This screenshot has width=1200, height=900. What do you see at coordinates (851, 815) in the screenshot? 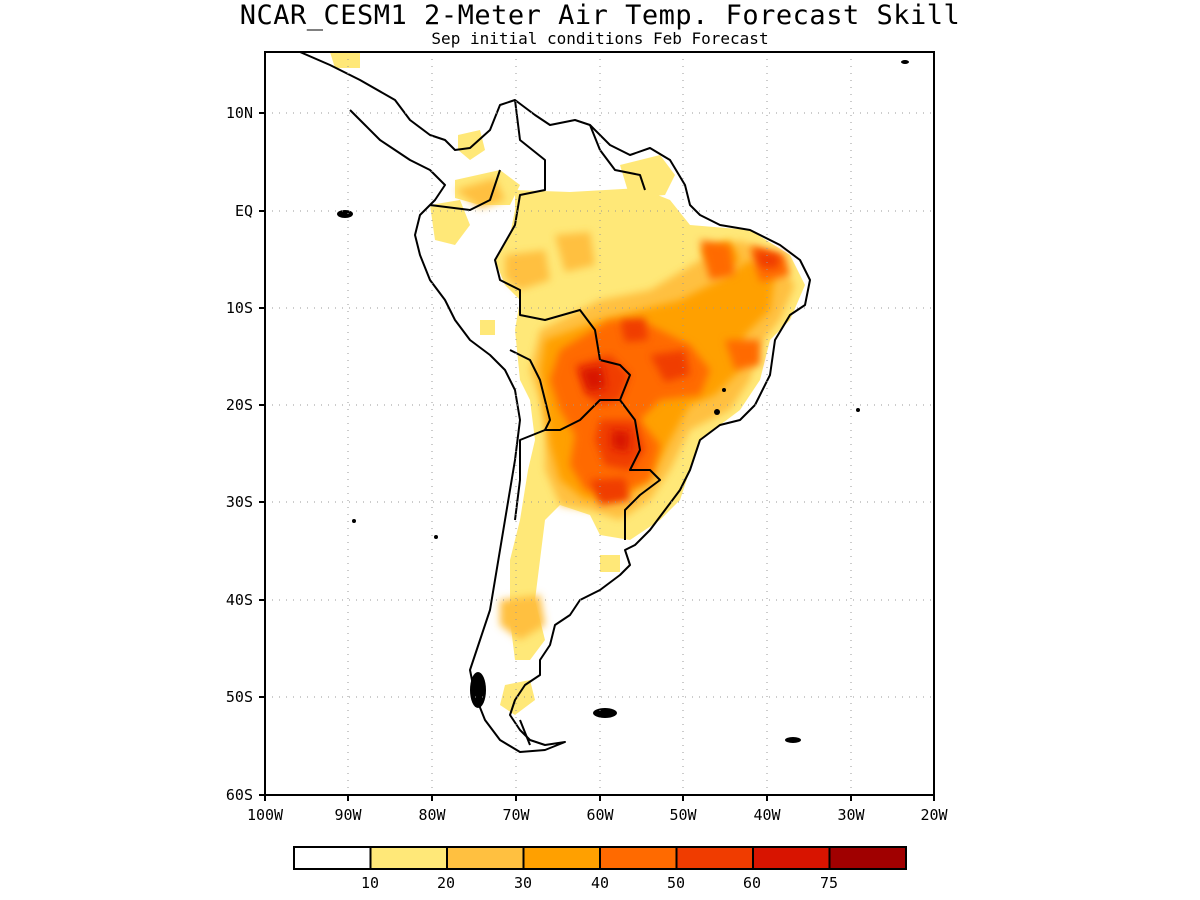
I see `x-tick-label: 30W` at bounding box center [851, 815].